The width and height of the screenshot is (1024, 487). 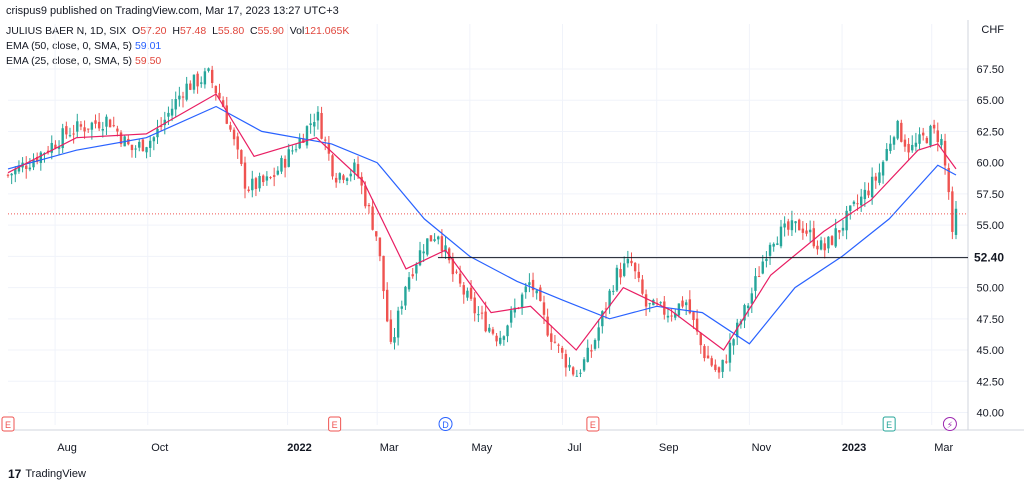 I want to click on x-tick-label: 2022, so click(x=299, y=448).